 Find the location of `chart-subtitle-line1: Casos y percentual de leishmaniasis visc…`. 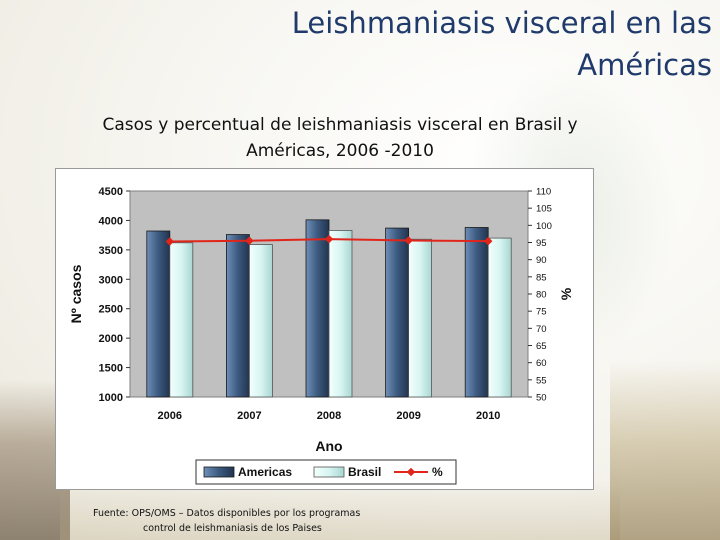

chart-subtitle-line1: Casos y percentual de leishmaniasis visc… is located at coordinates (340, 125).